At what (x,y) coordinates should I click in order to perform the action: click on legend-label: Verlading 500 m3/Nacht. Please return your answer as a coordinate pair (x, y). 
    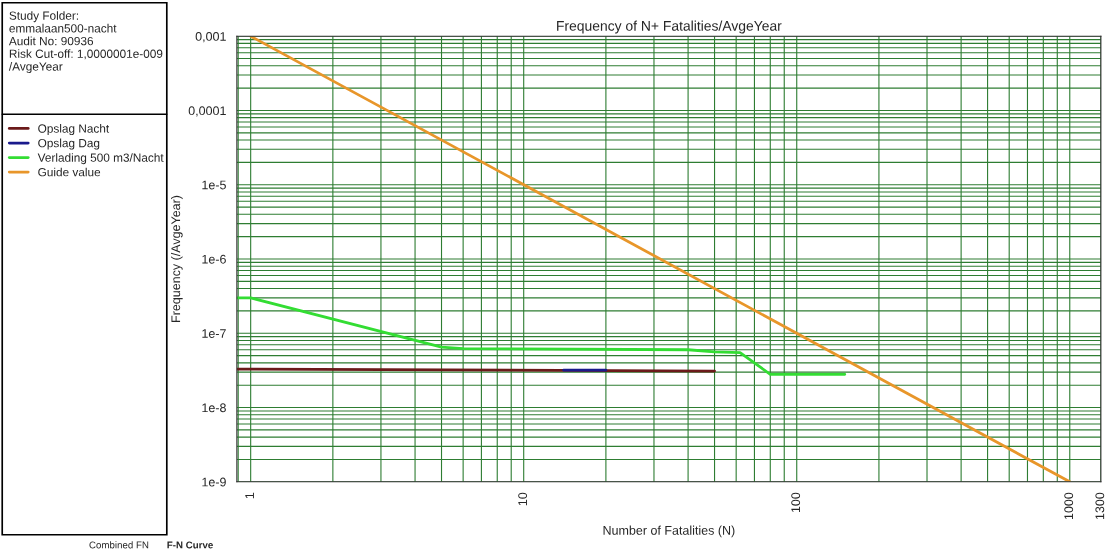
    Looking at the image, I should click on (100, 159).